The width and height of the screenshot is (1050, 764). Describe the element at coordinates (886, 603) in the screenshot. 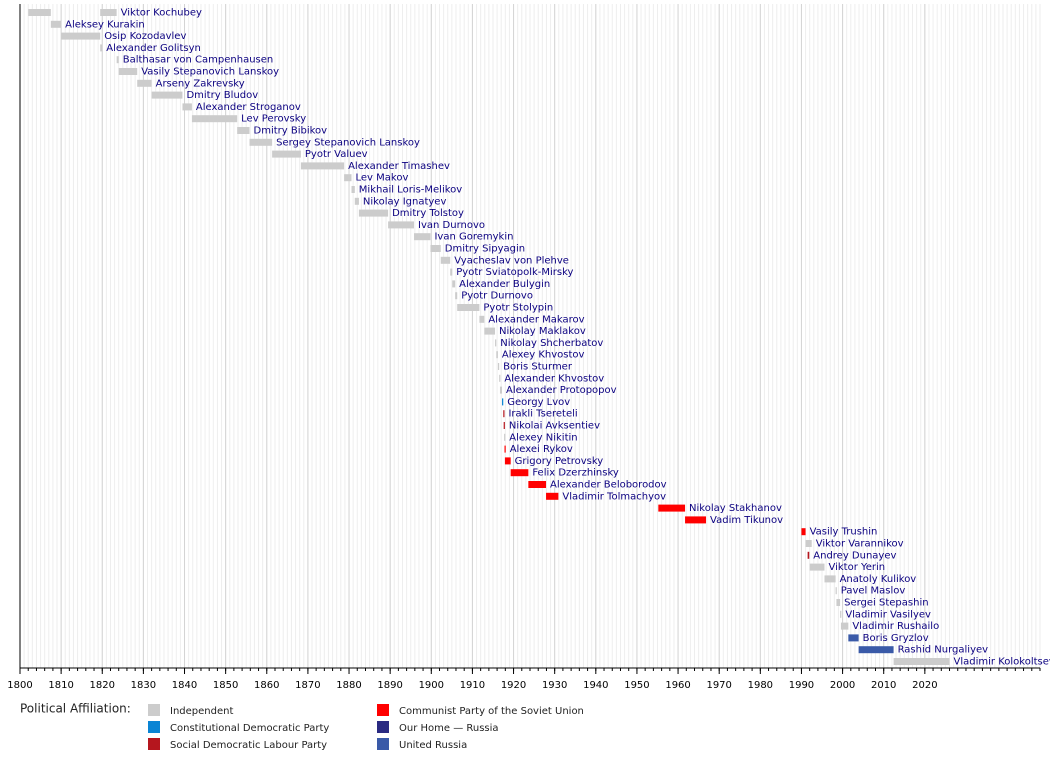

I see `minister-label: Sergei Stepashin` at that location.